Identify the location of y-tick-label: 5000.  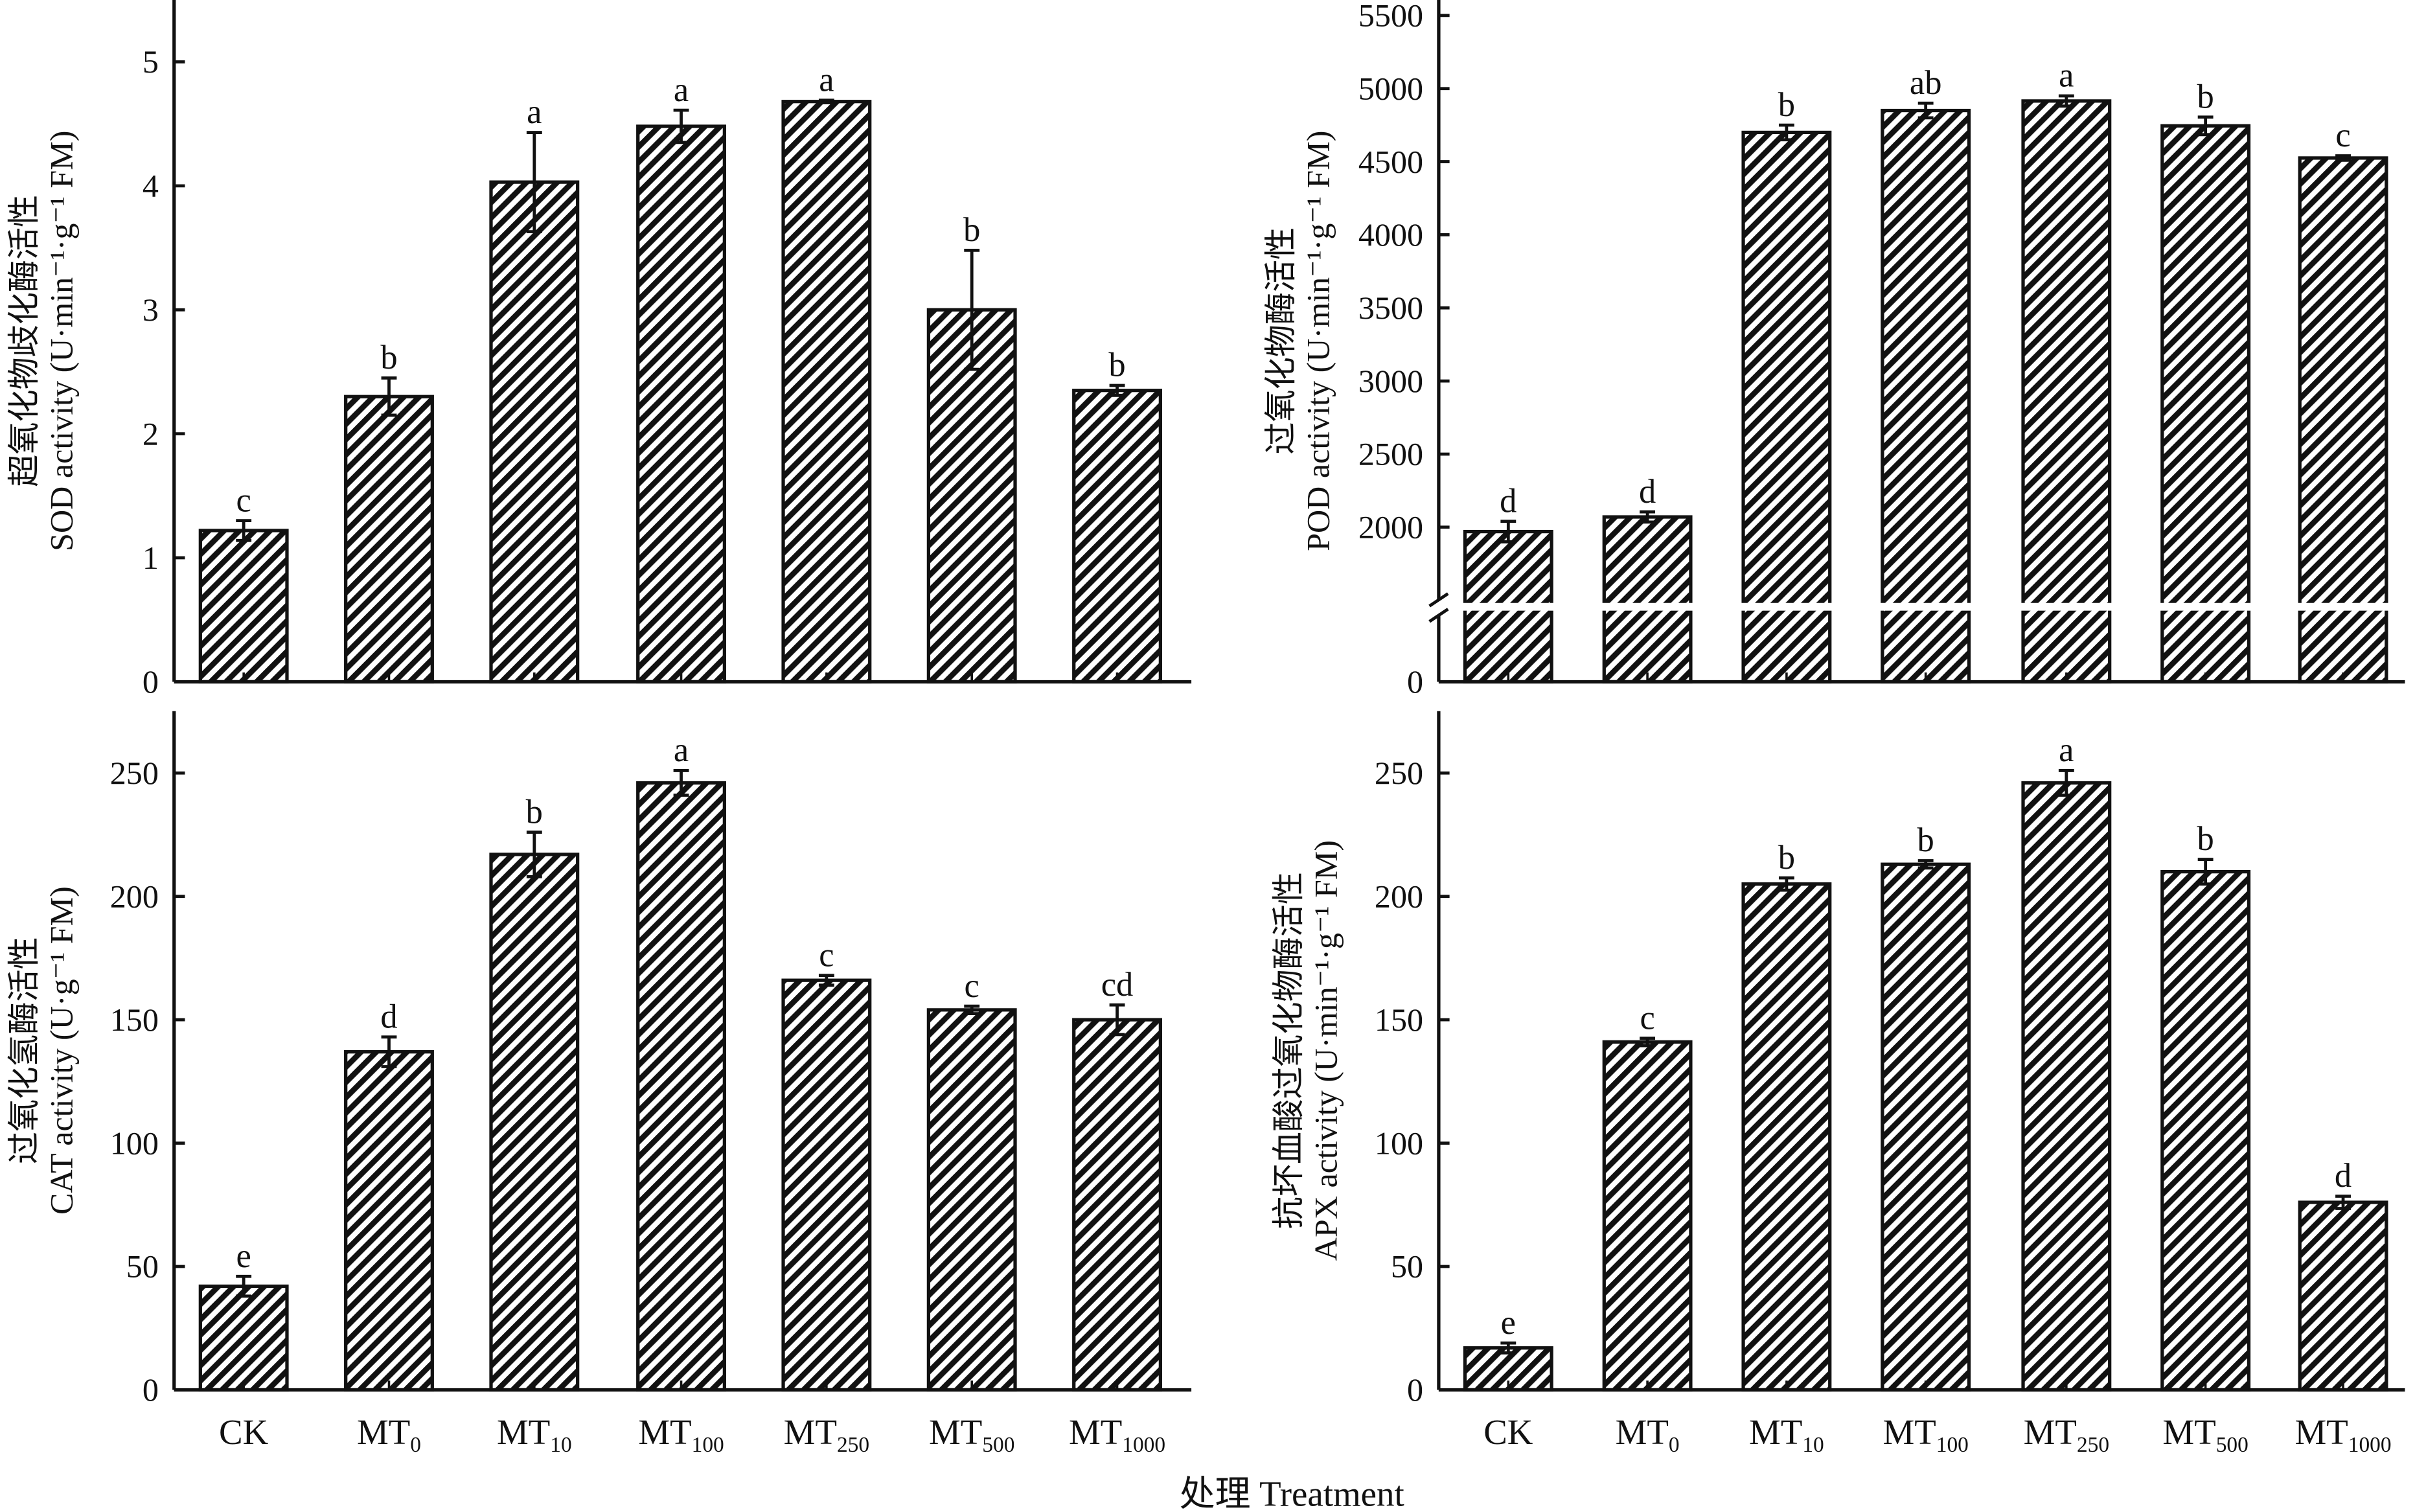
(1390, 88).